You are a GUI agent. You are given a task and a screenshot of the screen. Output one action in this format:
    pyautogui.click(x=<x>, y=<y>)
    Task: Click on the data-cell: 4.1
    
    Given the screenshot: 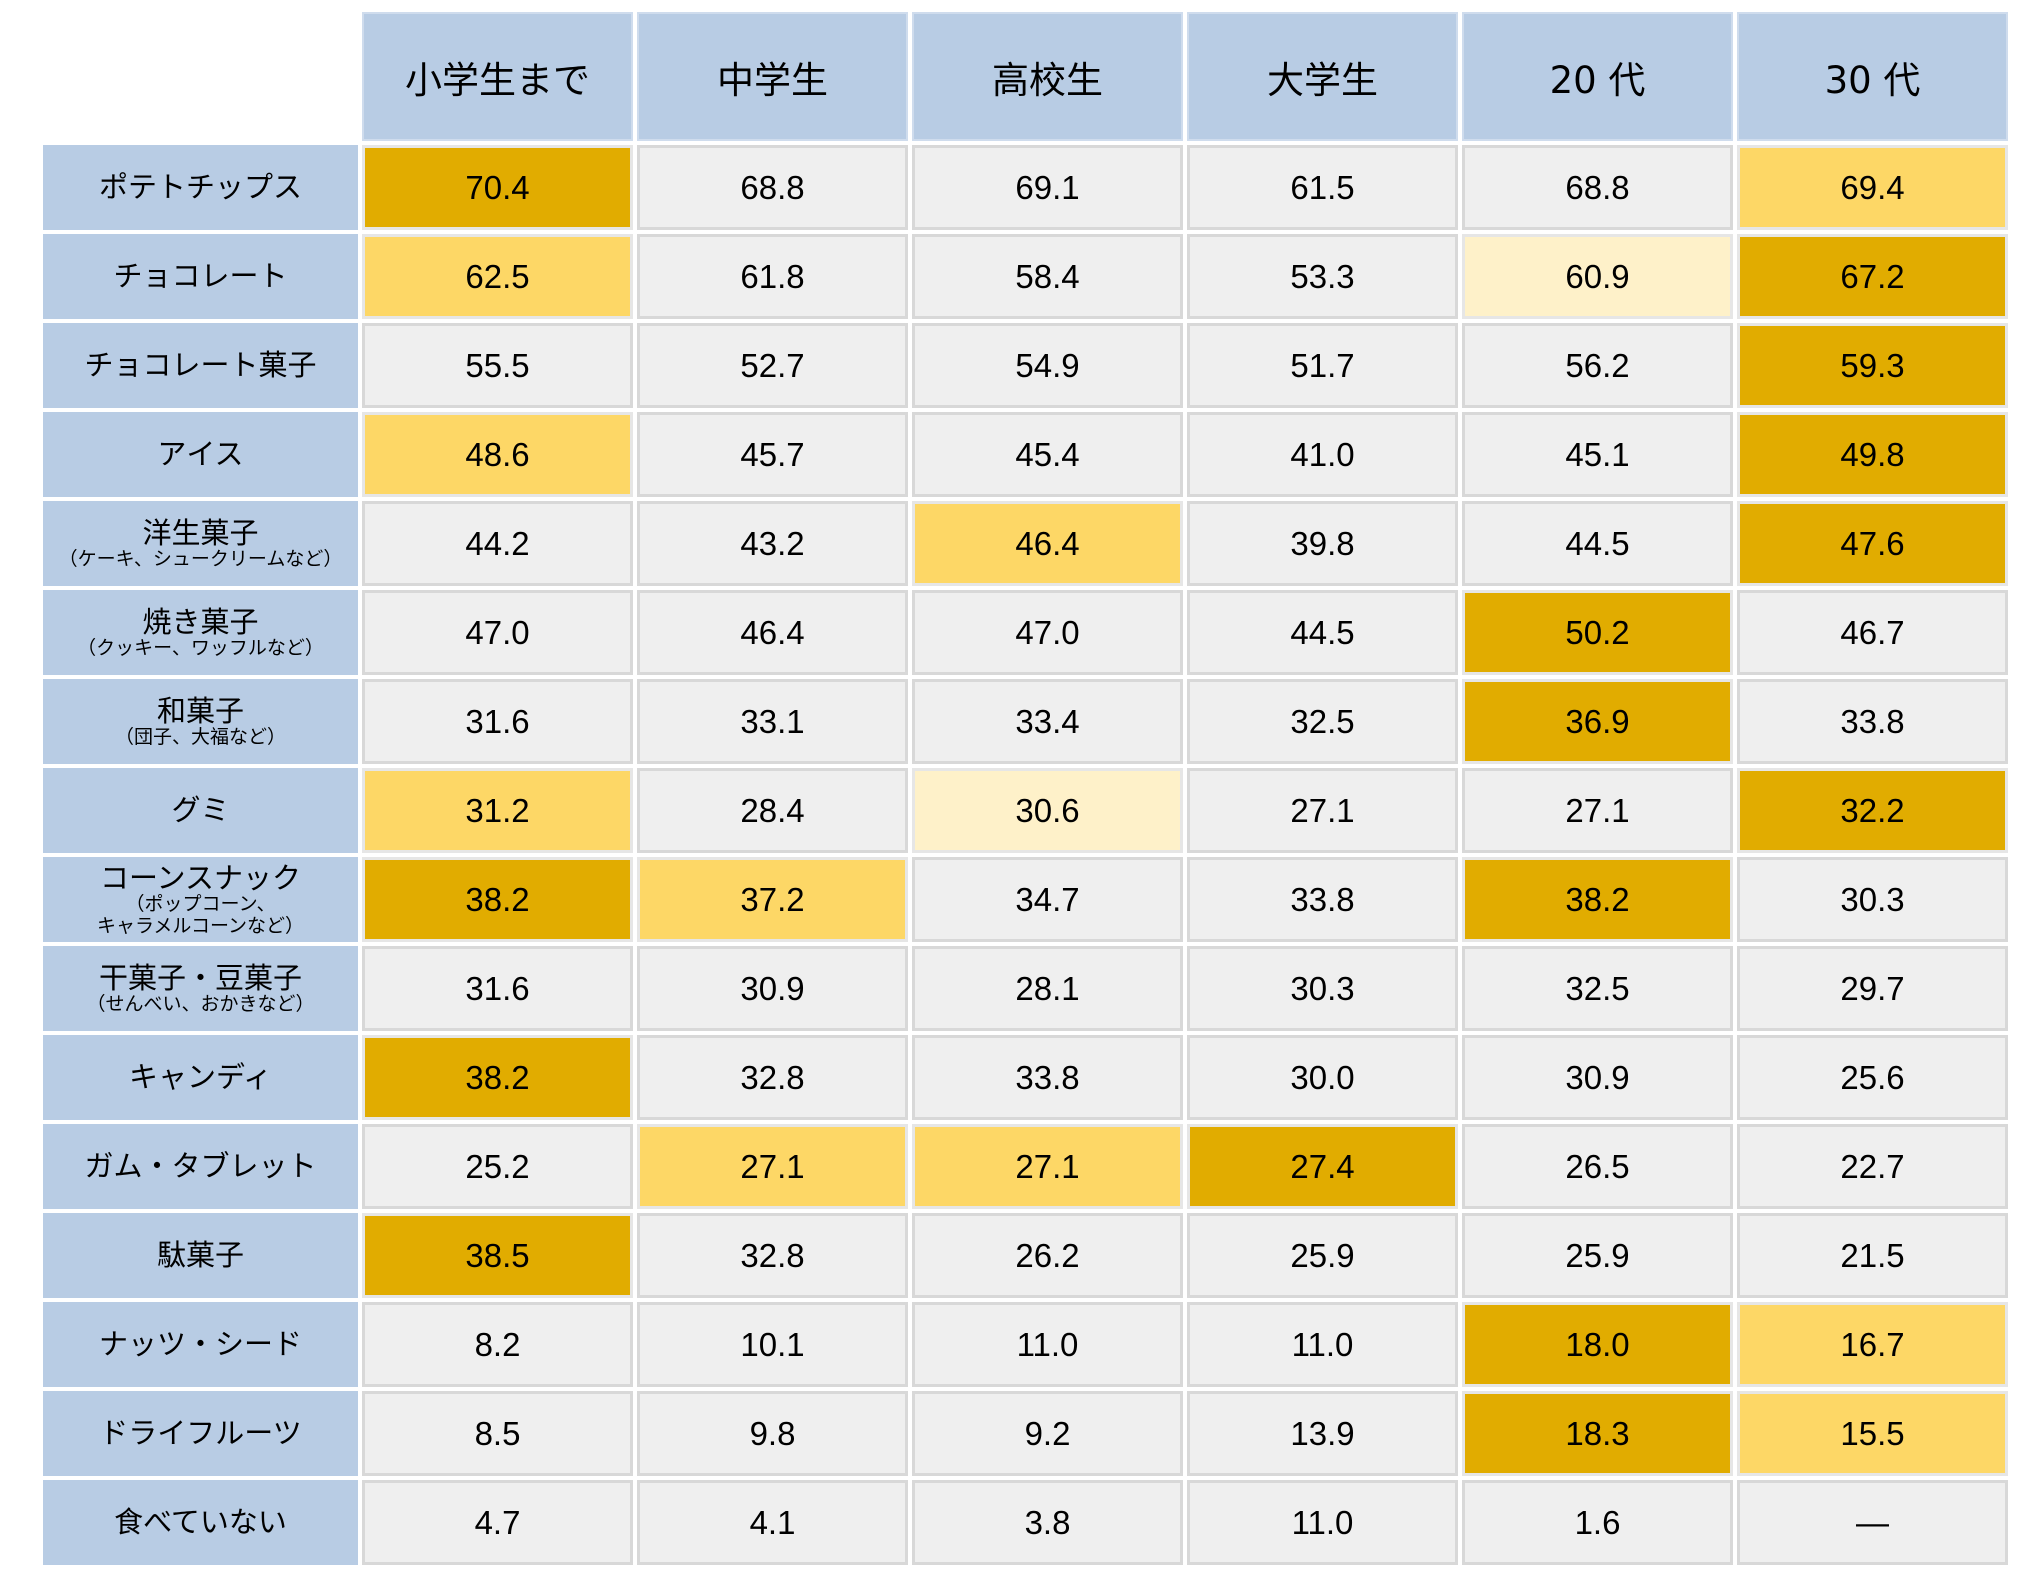 What is the action you would take?
    pyautogui.click(x=772, y=1522)
    